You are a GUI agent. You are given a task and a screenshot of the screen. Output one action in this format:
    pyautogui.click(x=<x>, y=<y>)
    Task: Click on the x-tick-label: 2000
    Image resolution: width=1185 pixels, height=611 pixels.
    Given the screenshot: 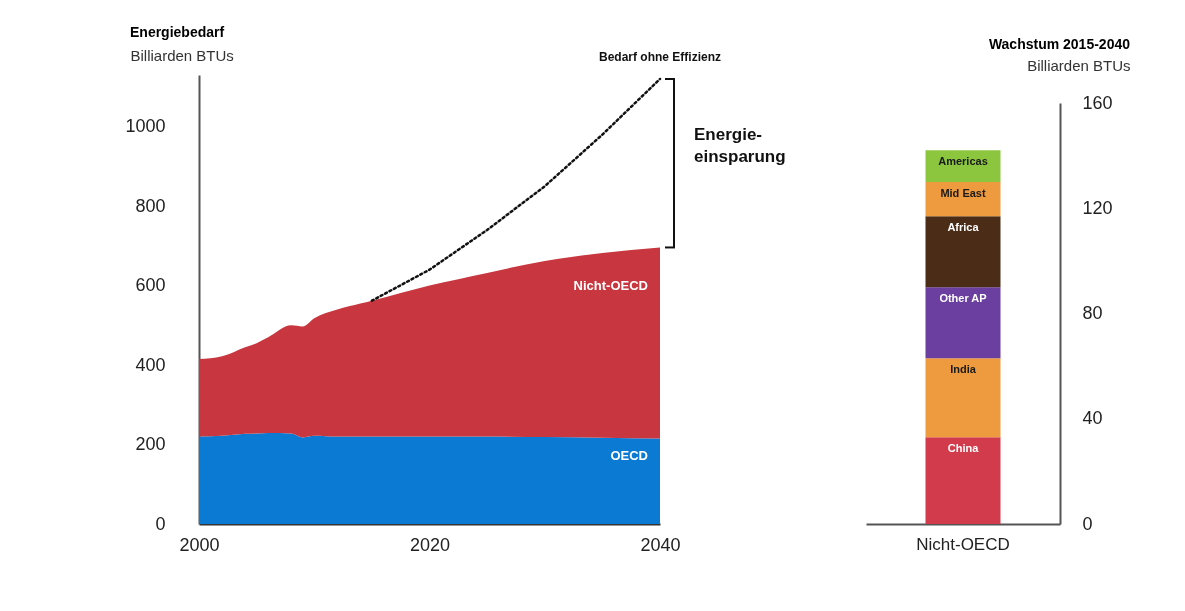 What is the action you would take?
    pyautogui.click(x=199, y=544)
    